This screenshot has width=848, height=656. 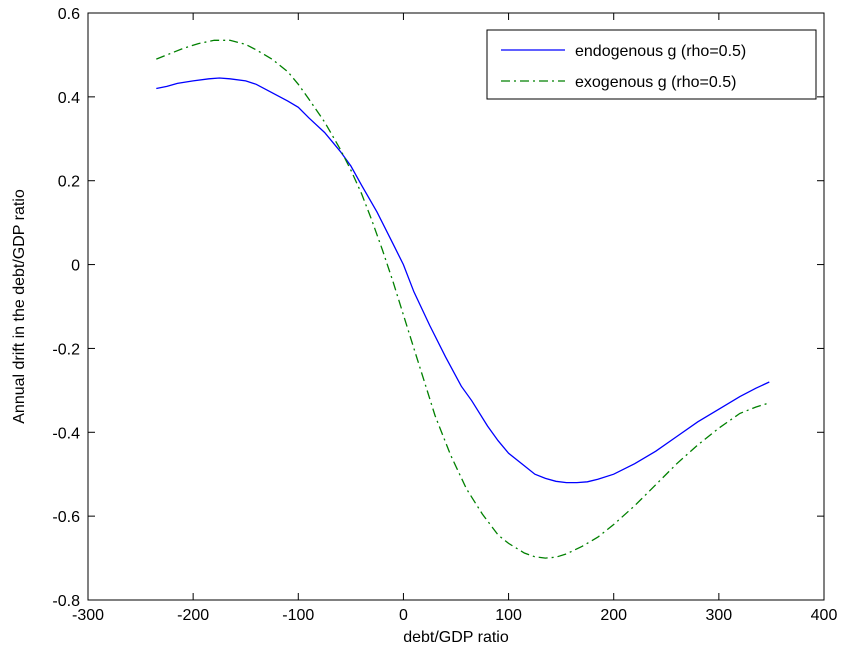 What do you see at coordinates (66, 349) in the screenshot?
I see `y-tick-label: -0.2` at bounding box center [66, 349].